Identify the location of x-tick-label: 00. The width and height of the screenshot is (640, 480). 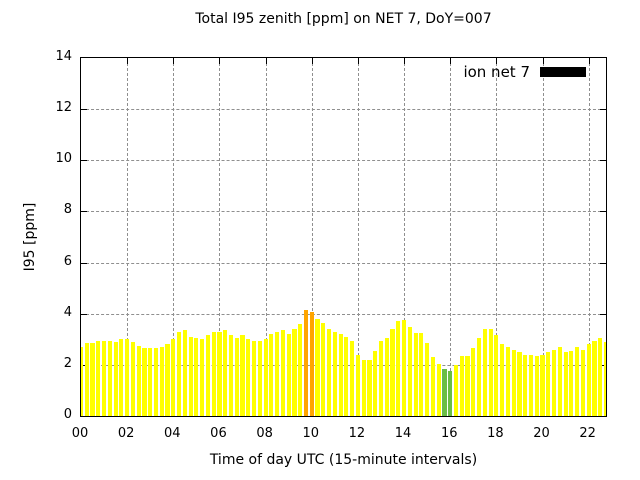
(80, 433).